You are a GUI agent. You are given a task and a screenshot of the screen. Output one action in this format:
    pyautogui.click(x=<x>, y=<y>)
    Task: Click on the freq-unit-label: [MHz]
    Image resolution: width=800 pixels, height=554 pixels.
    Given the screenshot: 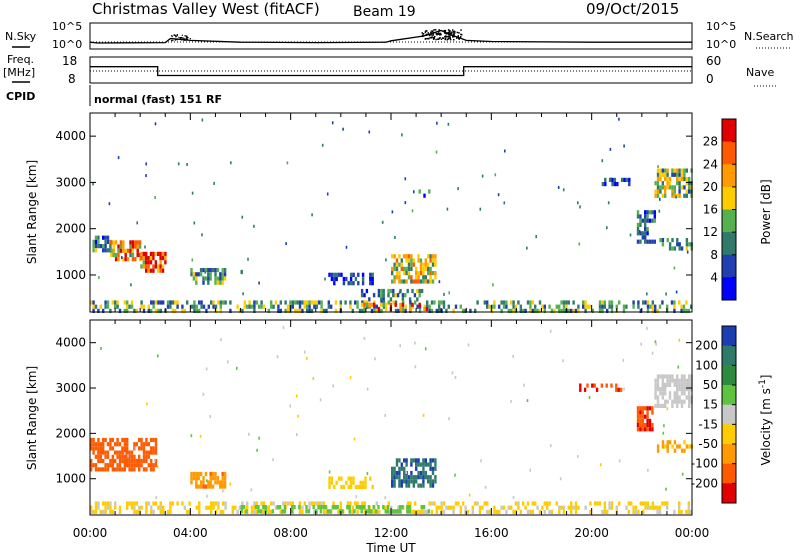 What is the action you would take?
    pyautogui.click(x=19, y=72)
    